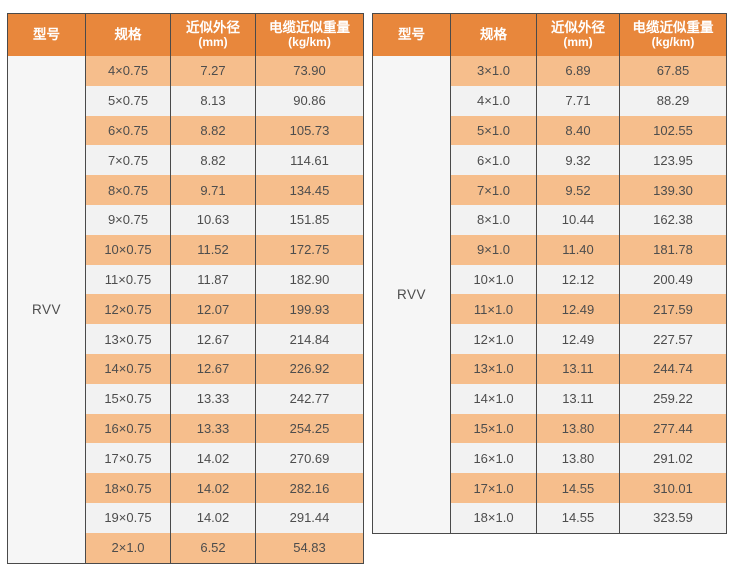  What do you see at coordinates (128, 219) in the screenshot?
I see `spec-cell: 9×0.75` at bounding box center [128, 219].